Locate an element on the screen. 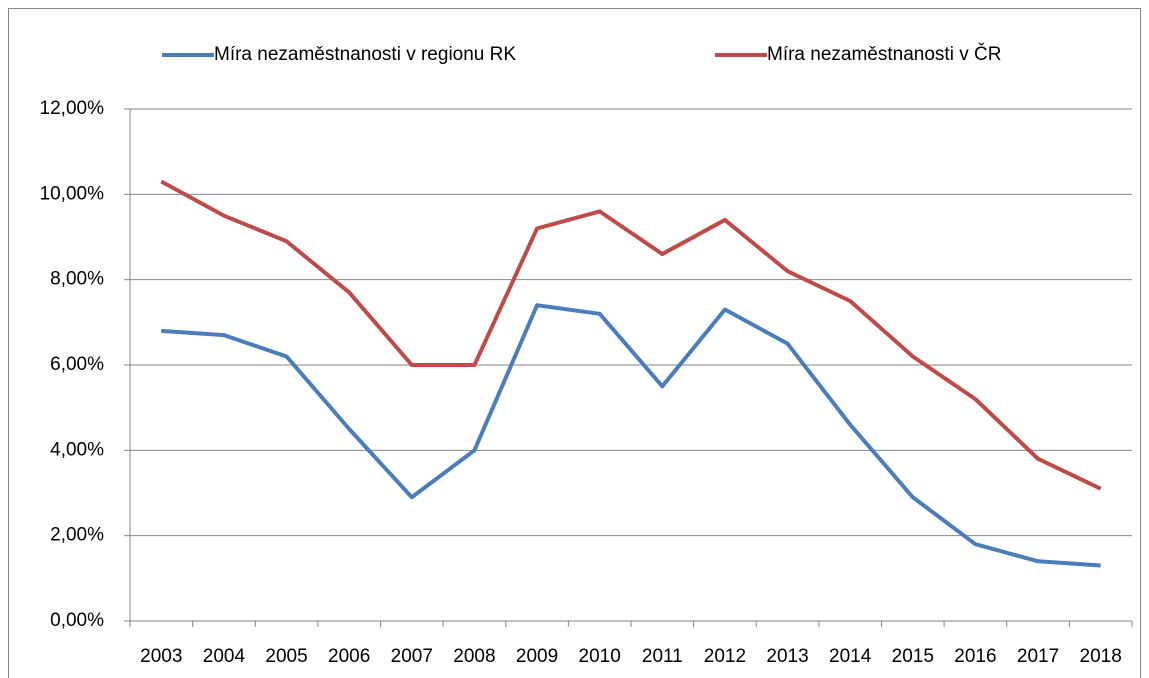 This screenshot has height=678, width=1149. x-tick-label: 2018 is located at coordinates (1101, 656).